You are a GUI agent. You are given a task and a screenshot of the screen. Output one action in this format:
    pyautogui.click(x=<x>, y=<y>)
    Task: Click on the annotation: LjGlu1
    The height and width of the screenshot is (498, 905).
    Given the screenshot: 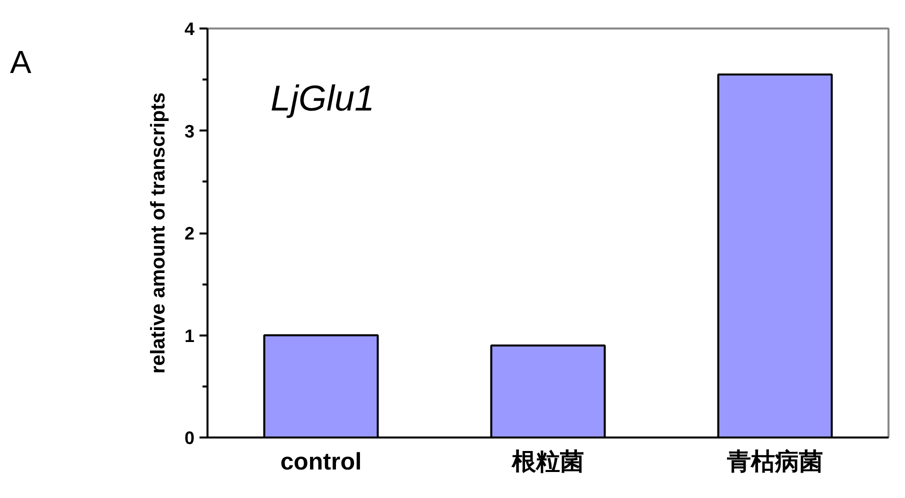 What is the action you would take?
    pyautogui.click(x=322, y=98)
    